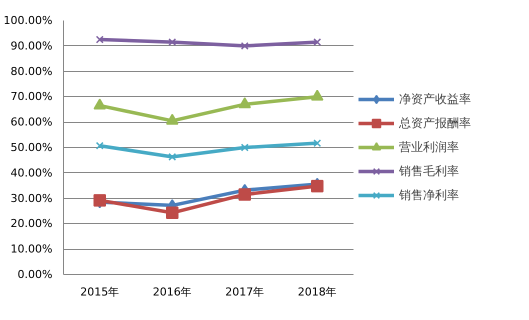  I want to click on legend-label: 营业利润率, so click(429, 147).